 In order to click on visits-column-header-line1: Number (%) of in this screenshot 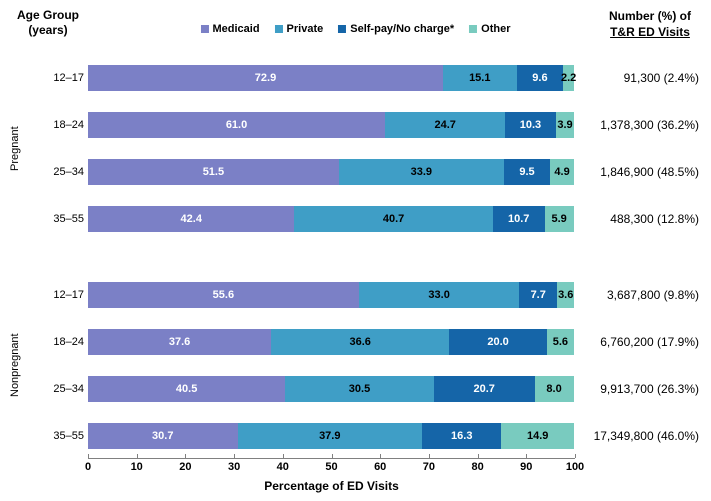, I will do `click(650, 16)`.